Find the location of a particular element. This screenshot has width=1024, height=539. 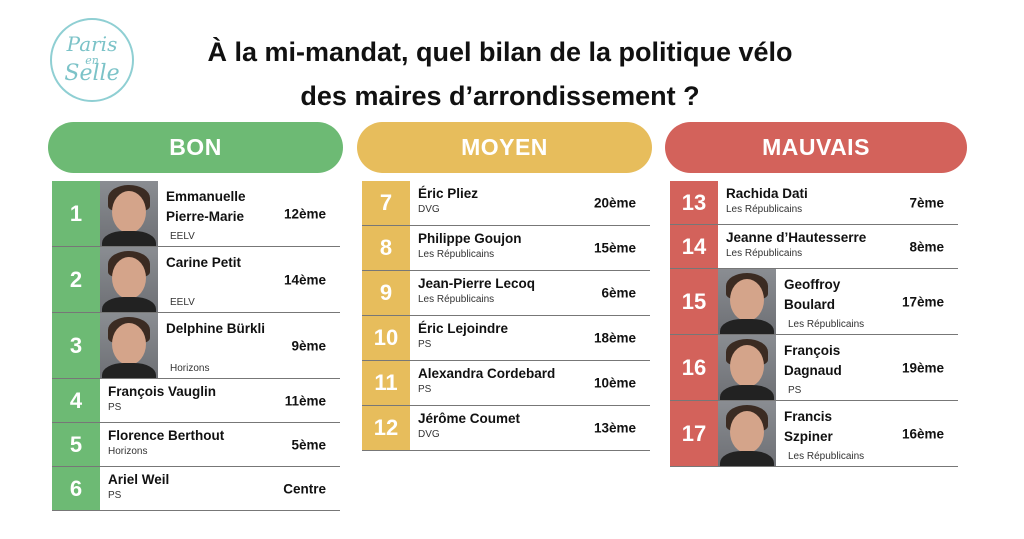

rank-number: 7 is located at coordinates (386, 203).